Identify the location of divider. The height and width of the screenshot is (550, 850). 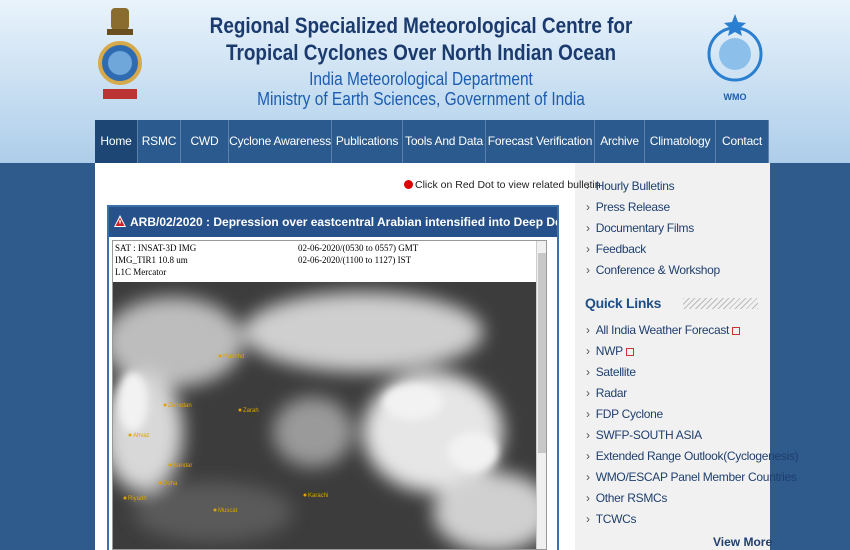
(720, 303).